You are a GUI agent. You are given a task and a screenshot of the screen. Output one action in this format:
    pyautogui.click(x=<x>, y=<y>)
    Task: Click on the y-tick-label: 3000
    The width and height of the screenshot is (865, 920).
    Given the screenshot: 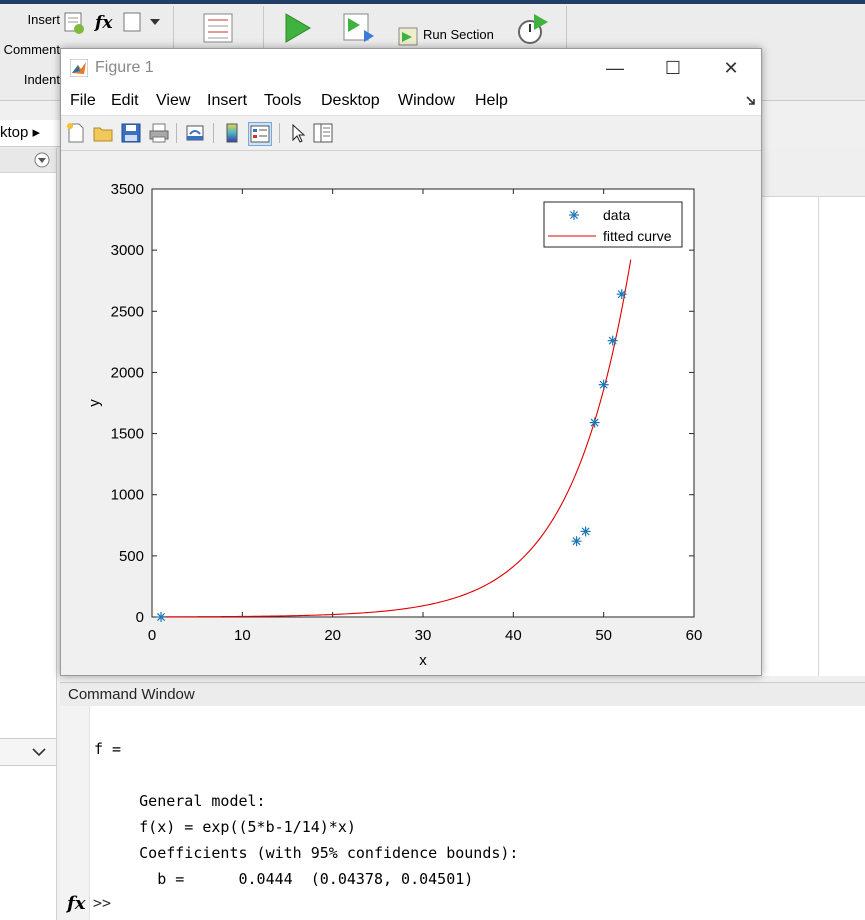 What is the action you would take?
    pyautogui.click(x=127, y=250)
    